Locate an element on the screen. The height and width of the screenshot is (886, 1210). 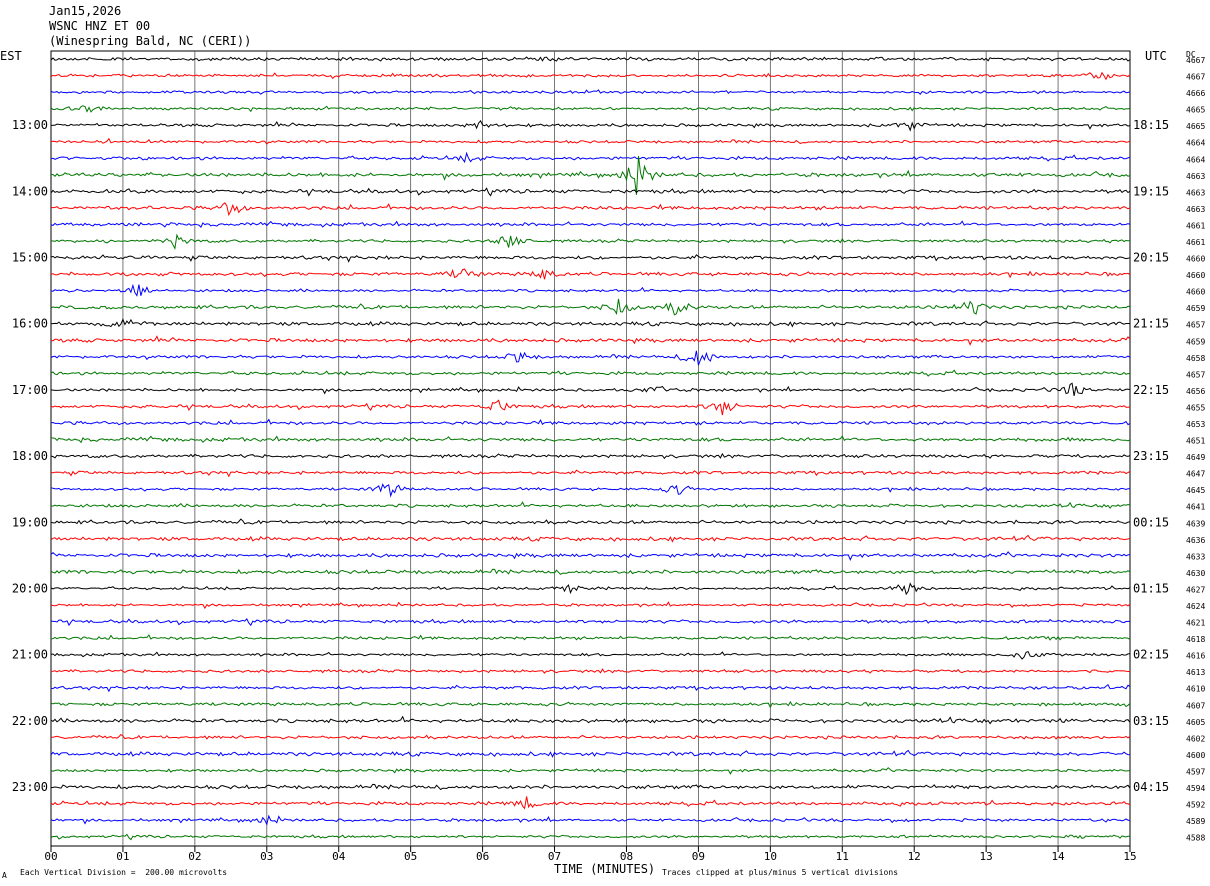
dc-offset-label: 4613 is located at coordinates (1195, 672).